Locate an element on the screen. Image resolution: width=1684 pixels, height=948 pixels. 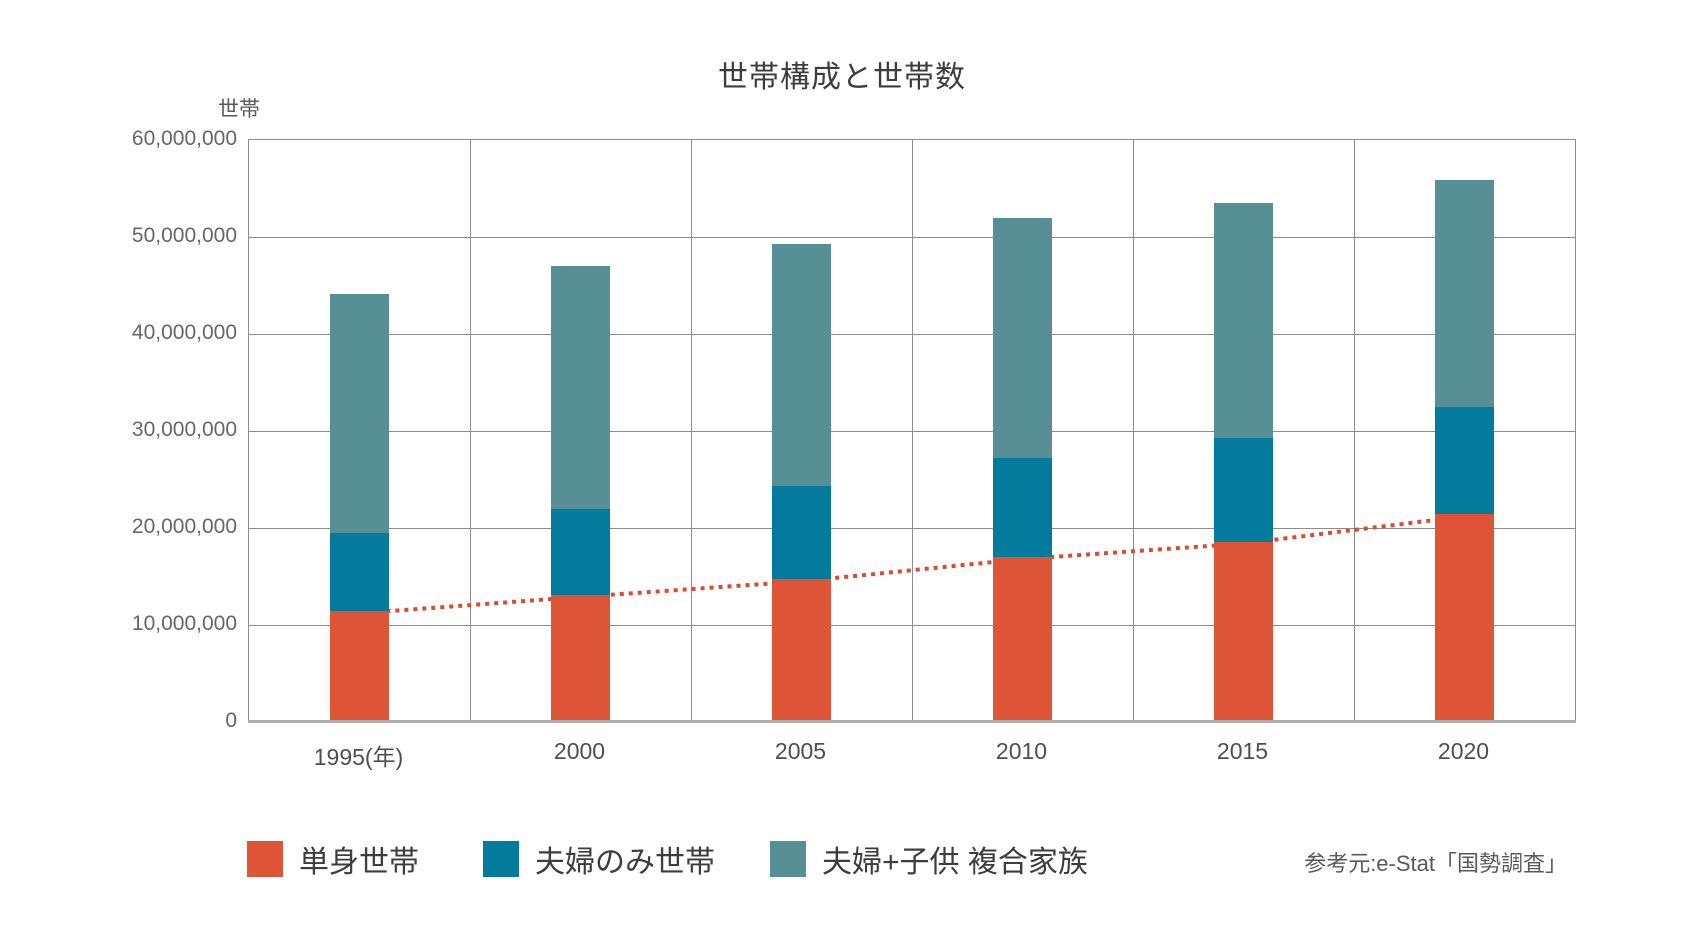
y-axis-unit-label: 世帯 is located at coordinates (239, 109).